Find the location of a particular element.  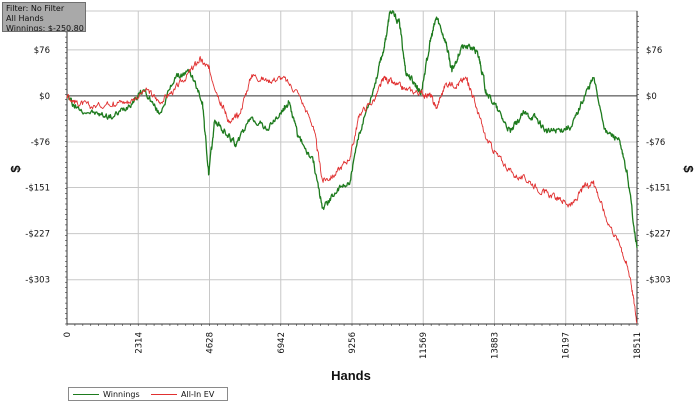

y-tick-label-left-4: -$227 is located at coordinates (37, 235).